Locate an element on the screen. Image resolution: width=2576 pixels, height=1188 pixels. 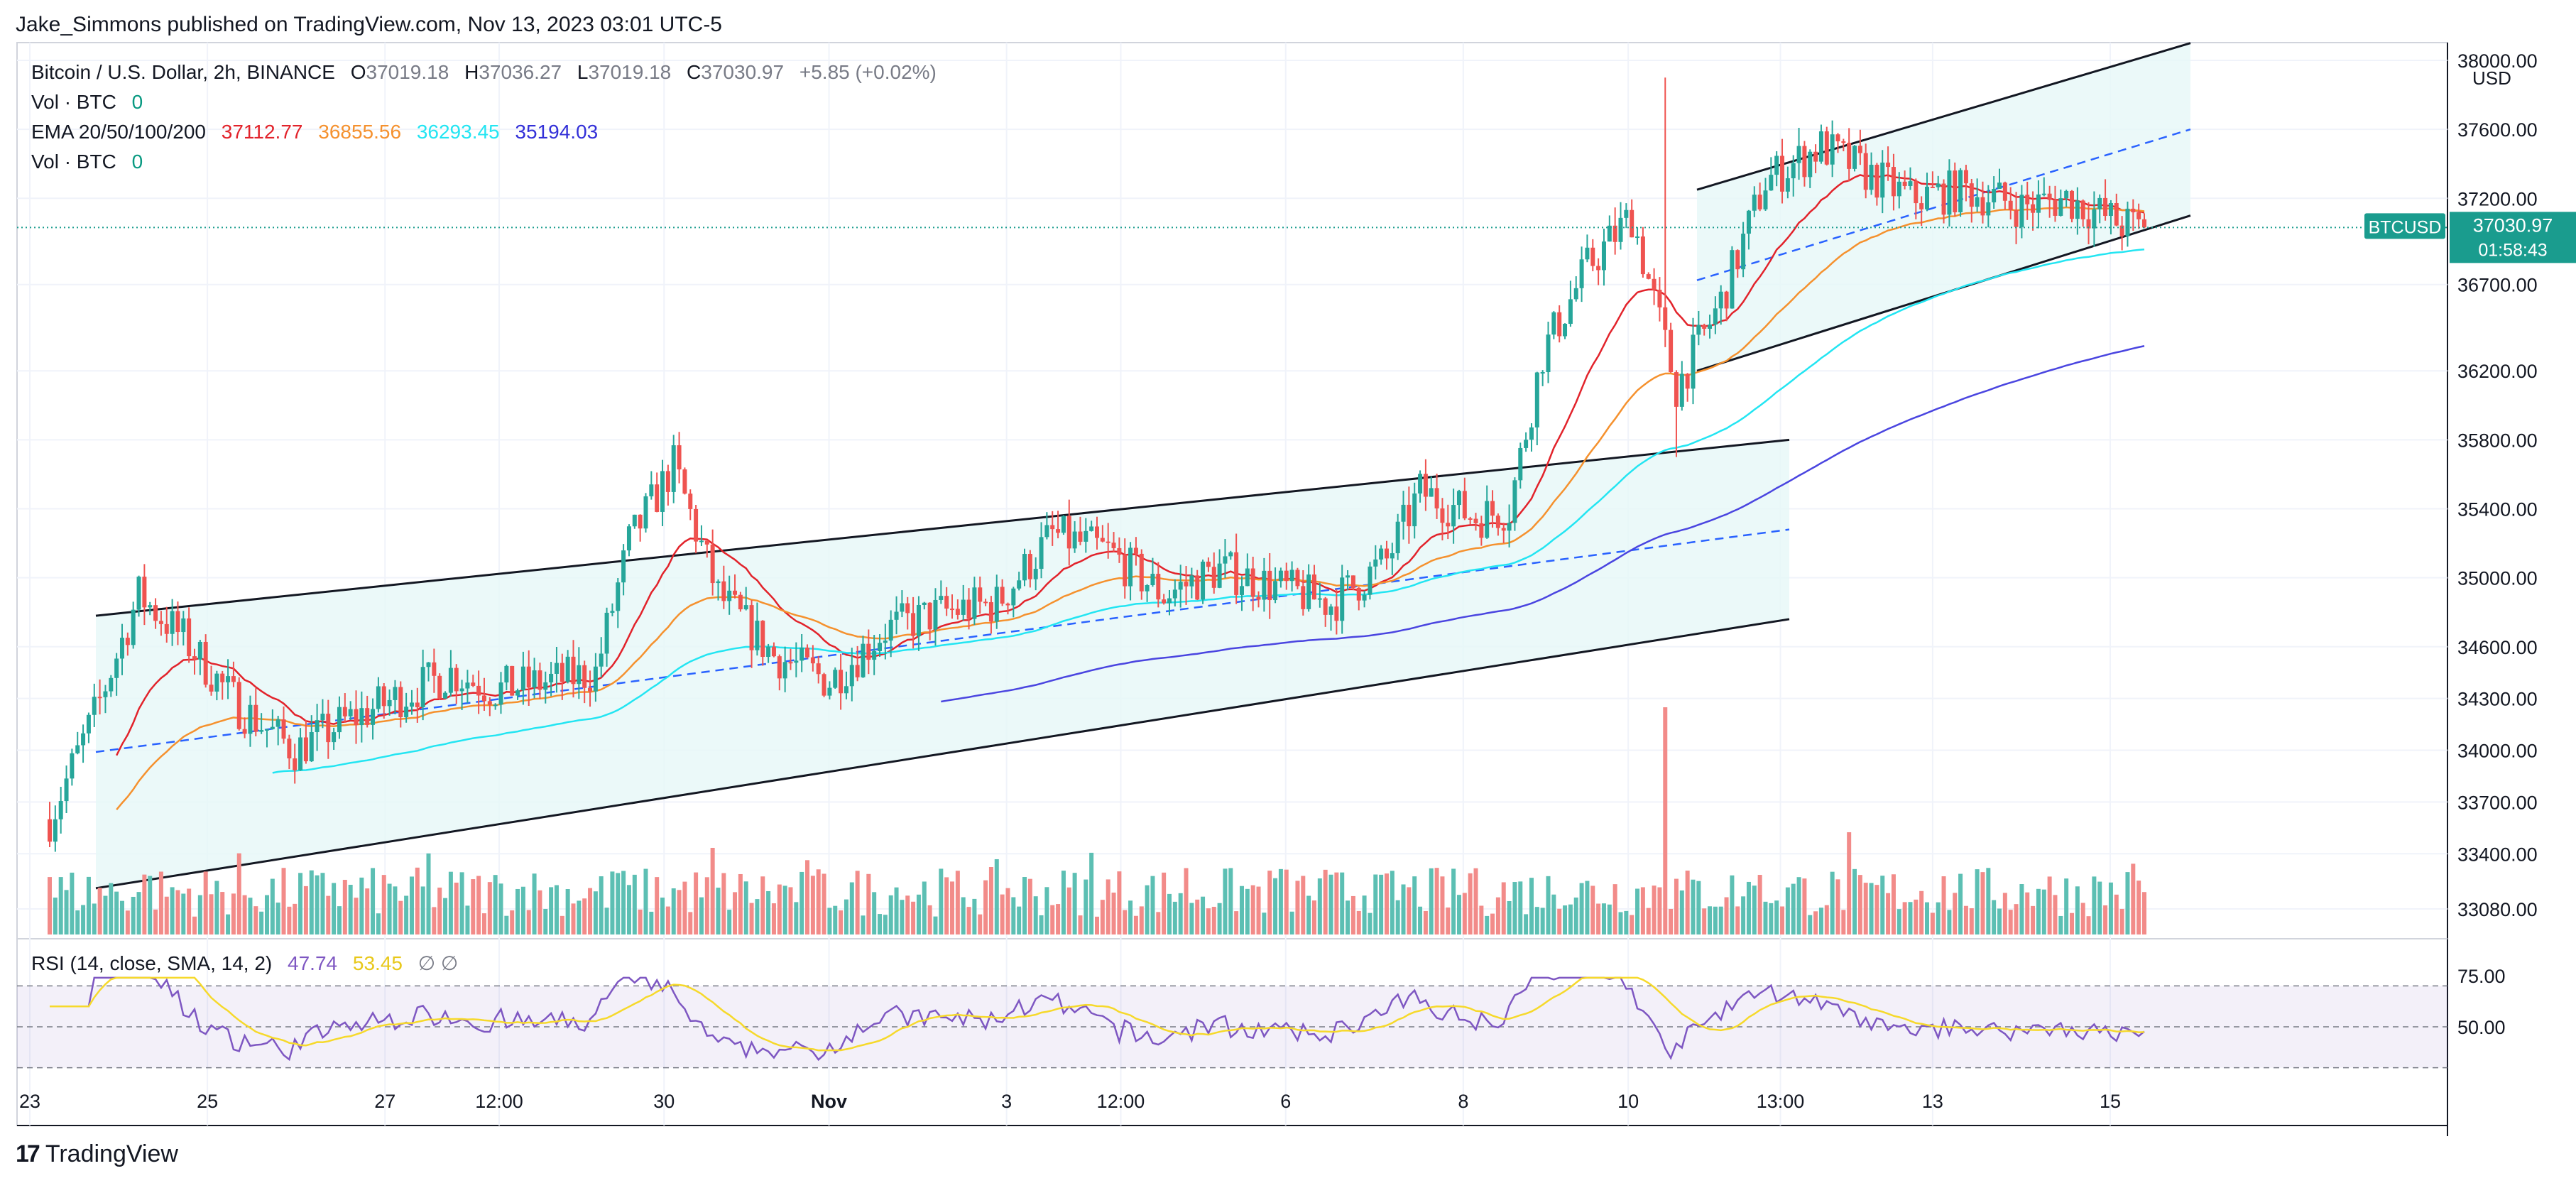
volume-label: Vol · BTC is located at coordinates (73, 102).